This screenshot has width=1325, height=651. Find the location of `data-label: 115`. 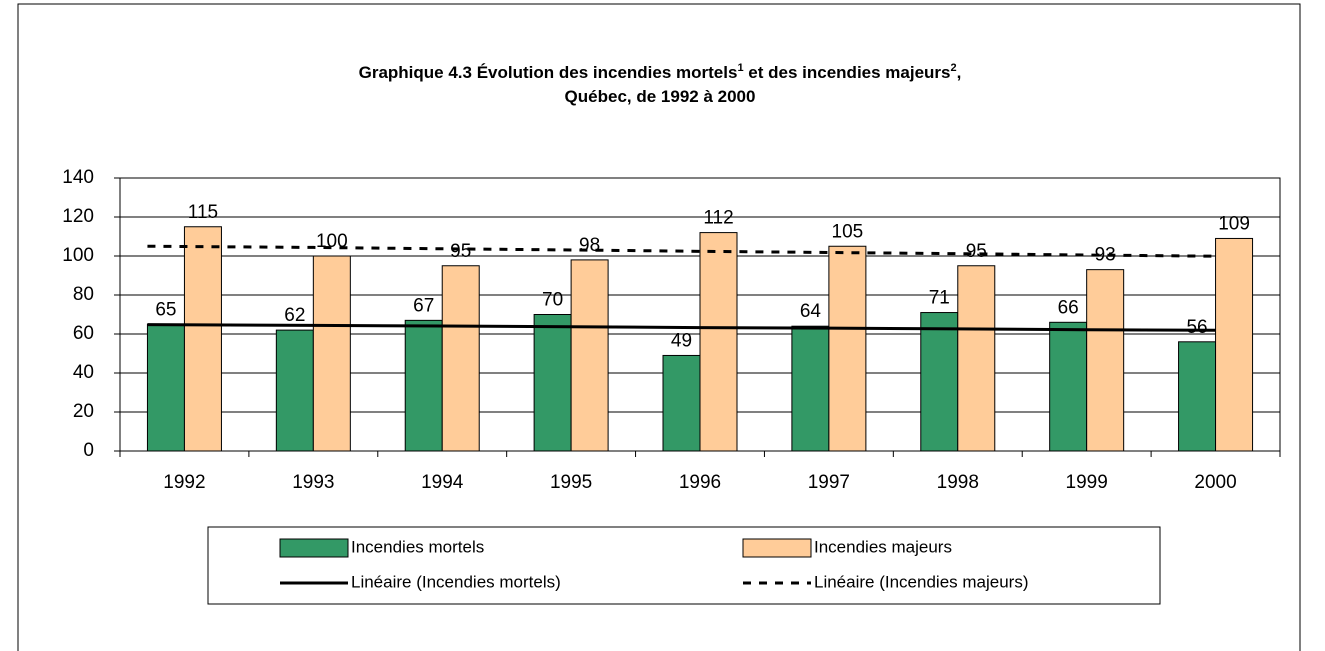

data-label: 115 is located at coordinates (203, 212).